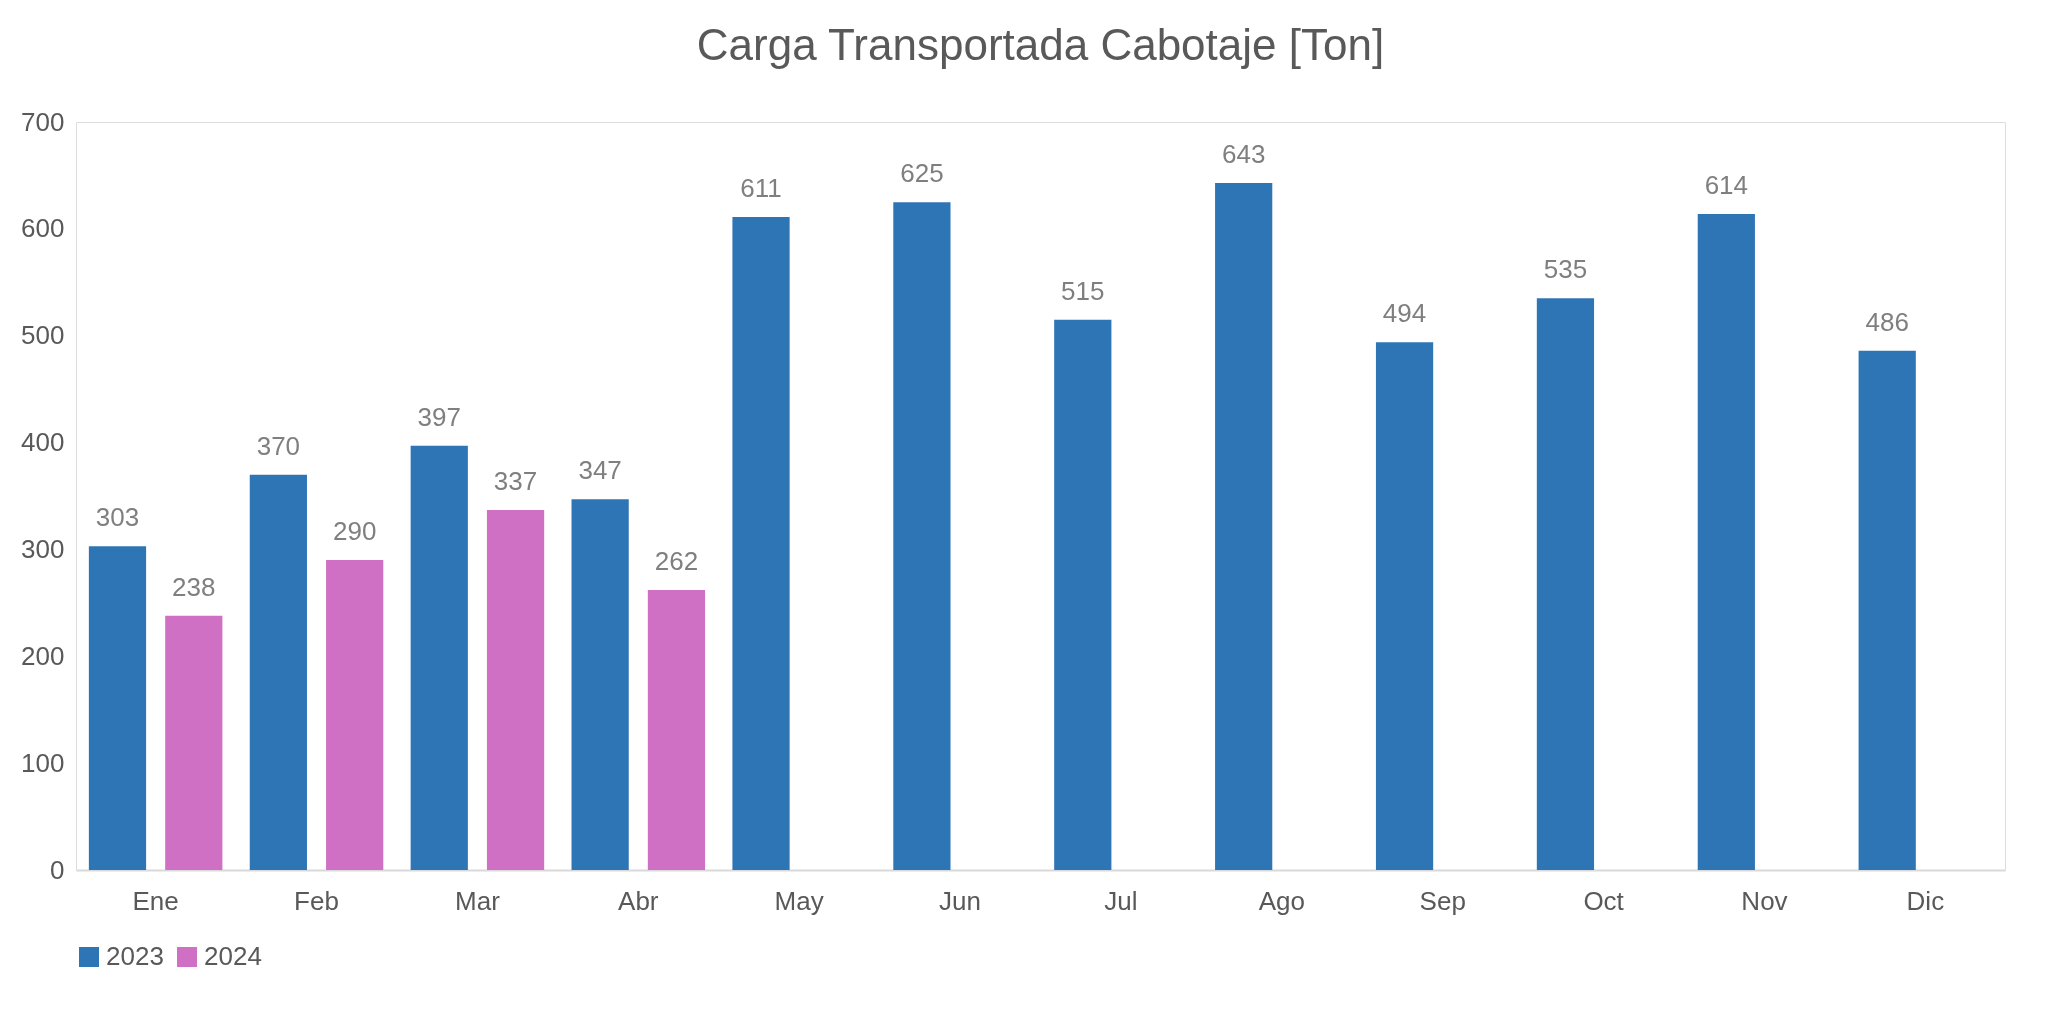 This screenshot has width=2057, height=1011. What do you see at coordinates (43, 121) in the screenshot?
I see `y-tick-label: 700` at bounding box center [43, 121].